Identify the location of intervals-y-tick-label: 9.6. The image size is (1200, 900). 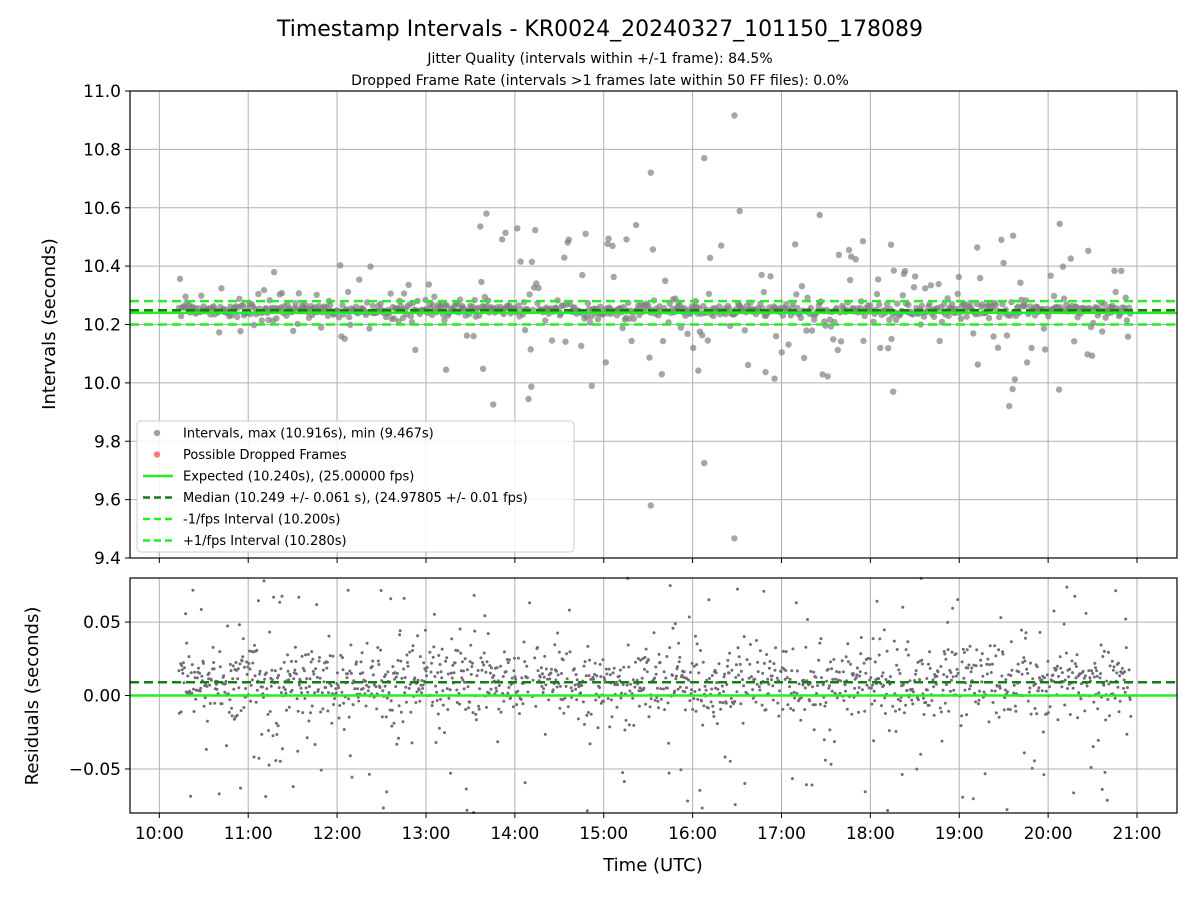
(107, 501).